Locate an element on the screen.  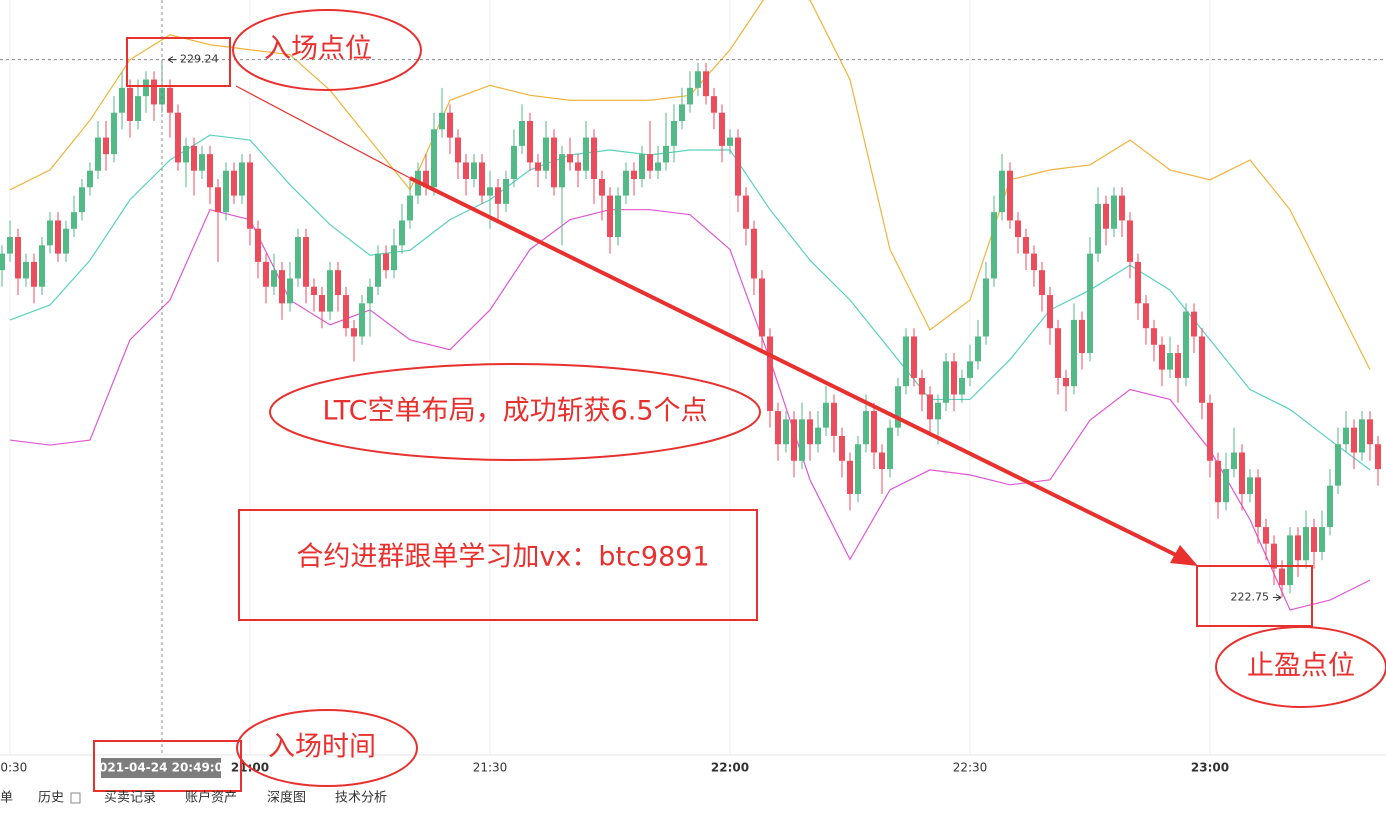
exit-box is located at coordinates (1254, 596).